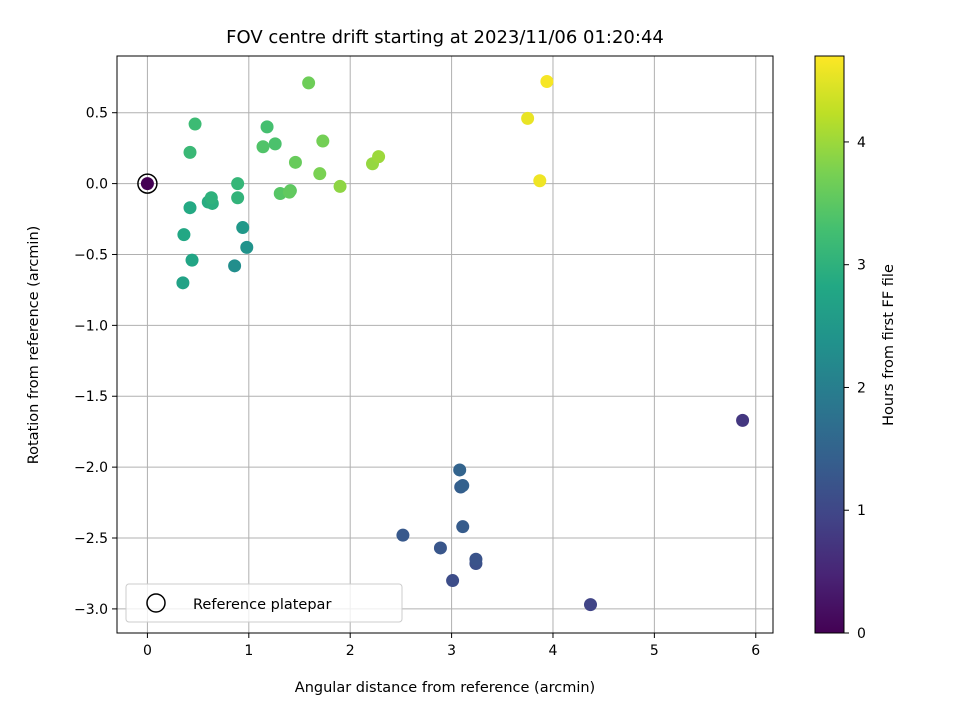  I want to click on colorbar-tick-label: 1, so click(861, 511).